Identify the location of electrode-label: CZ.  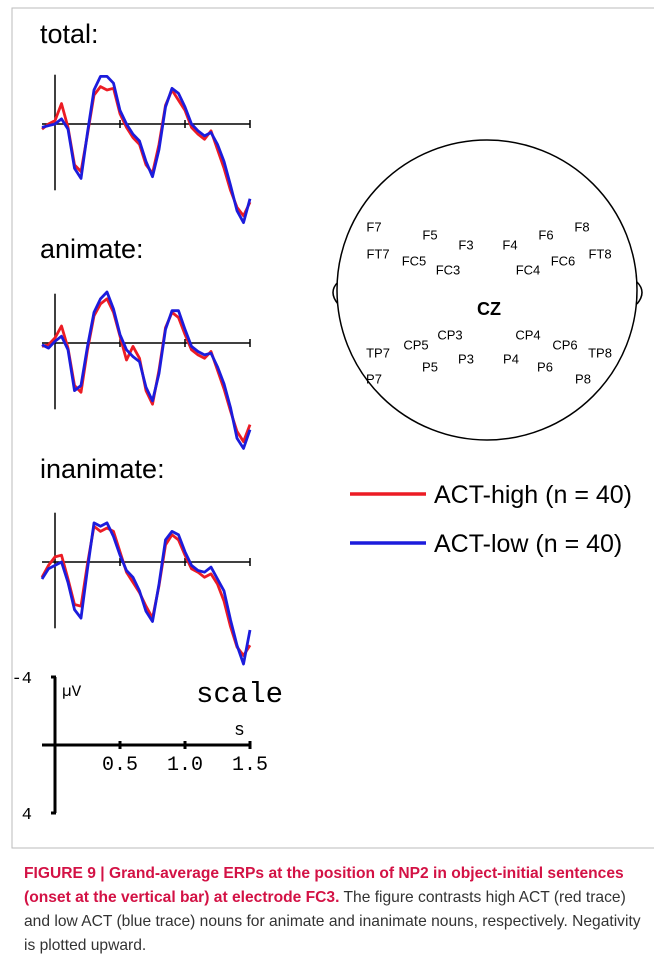
(489, 309).